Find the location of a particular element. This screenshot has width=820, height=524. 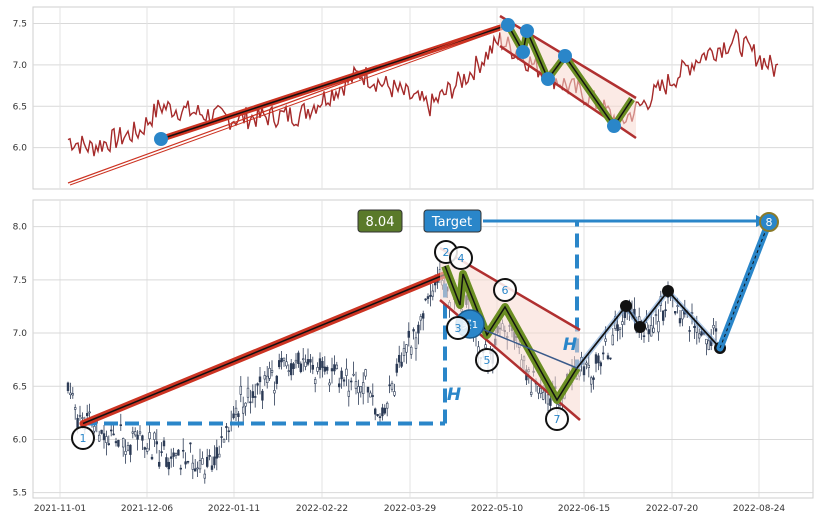

bottom-y-tick-label: 6.0 is located at coordinates (20, 440).